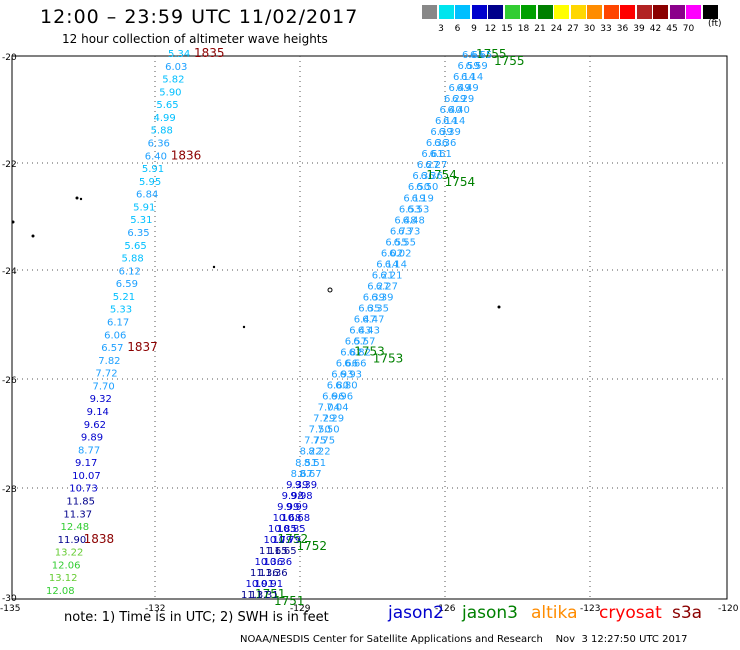 The width and height of the screenshot is (740, 650). I want to click on wave-height-label: 8.67, so click(310, 474).